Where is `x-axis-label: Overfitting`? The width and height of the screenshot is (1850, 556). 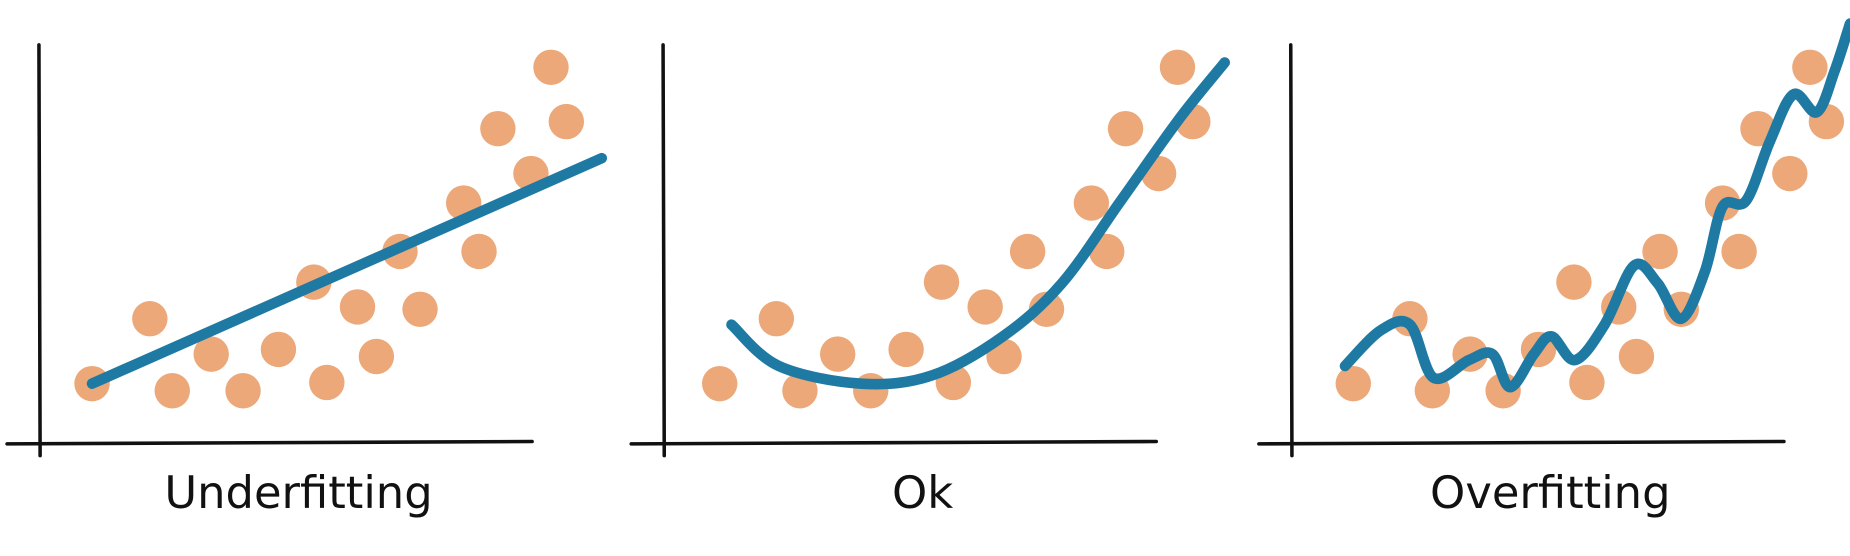 x-axis-label: Overfitting is located at coordinates (1550, 492).